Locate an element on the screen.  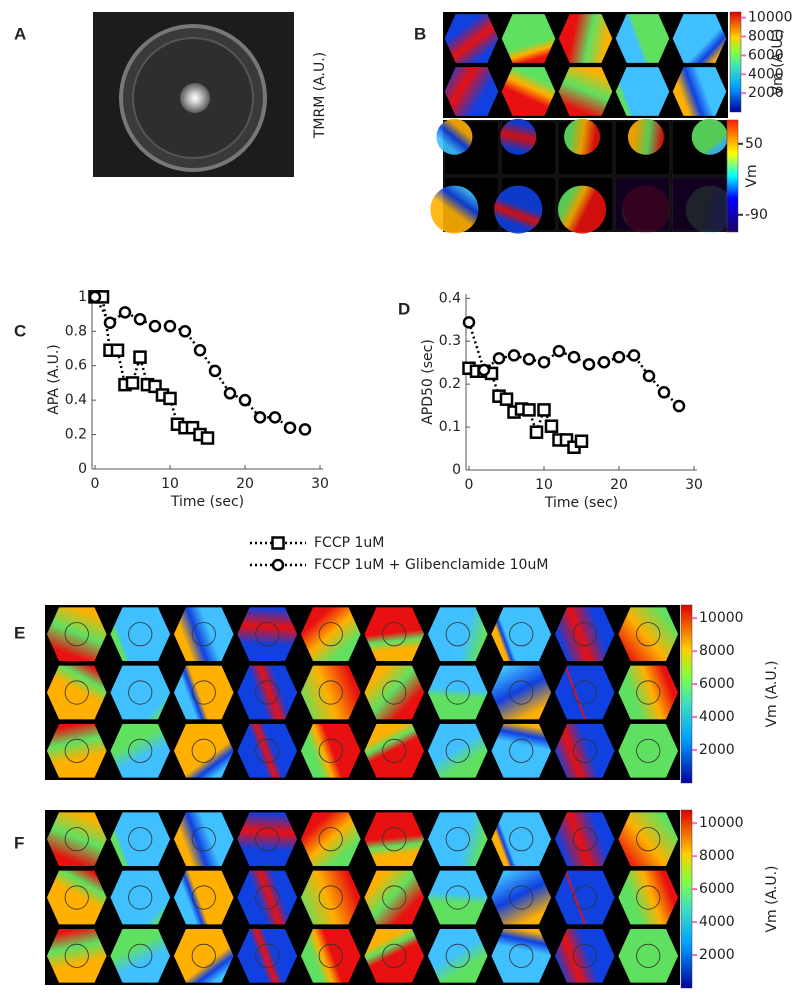
colorbar-tick-label: 8000 is located at coordinates (717, 651).